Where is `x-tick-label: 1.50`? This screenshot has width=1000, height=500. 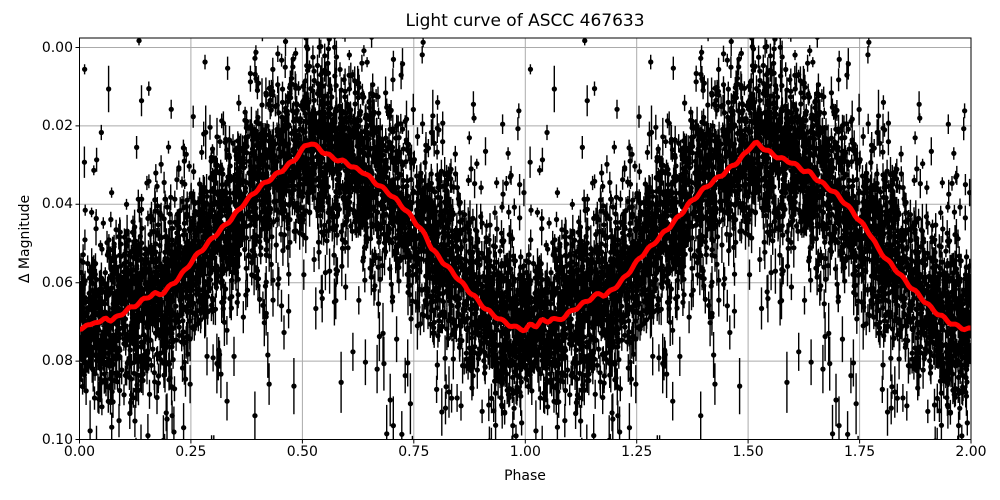
x-tick-label: 1.50 is located at coordinates (748, 452).